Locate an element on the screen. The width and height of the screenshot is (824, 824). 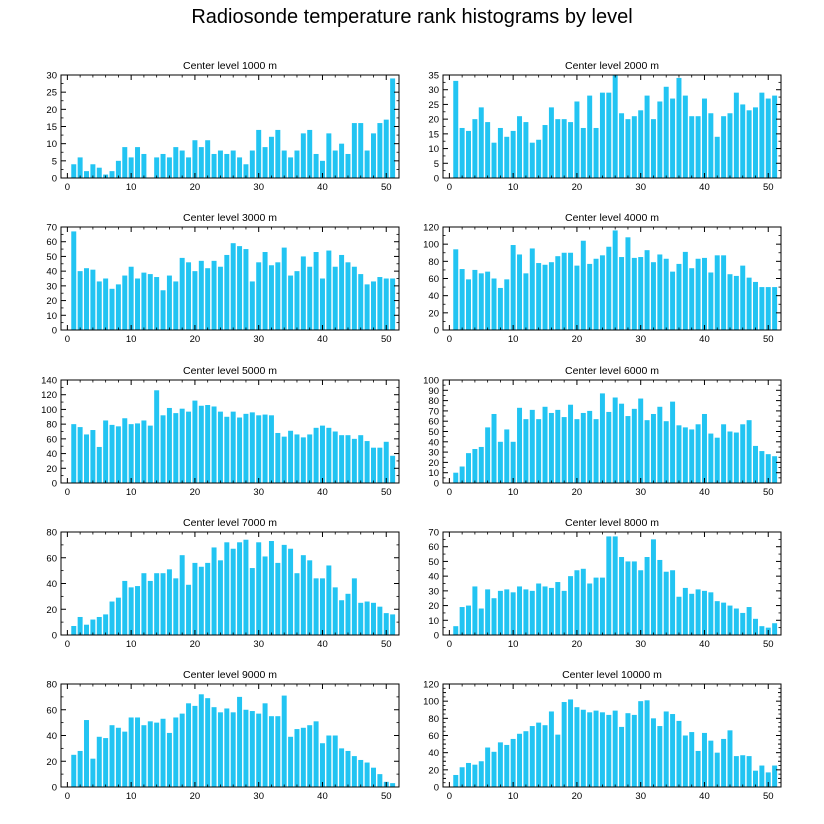
y-tick-label: 20 is located at coordinates (51, 762).